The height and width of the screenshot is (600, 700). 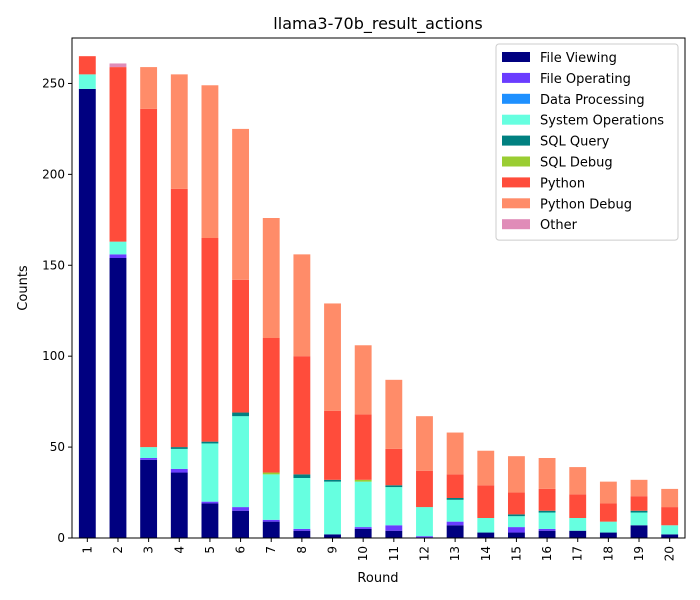 I want to click on legend-label: Python Debug, so click(x=586, y=204).